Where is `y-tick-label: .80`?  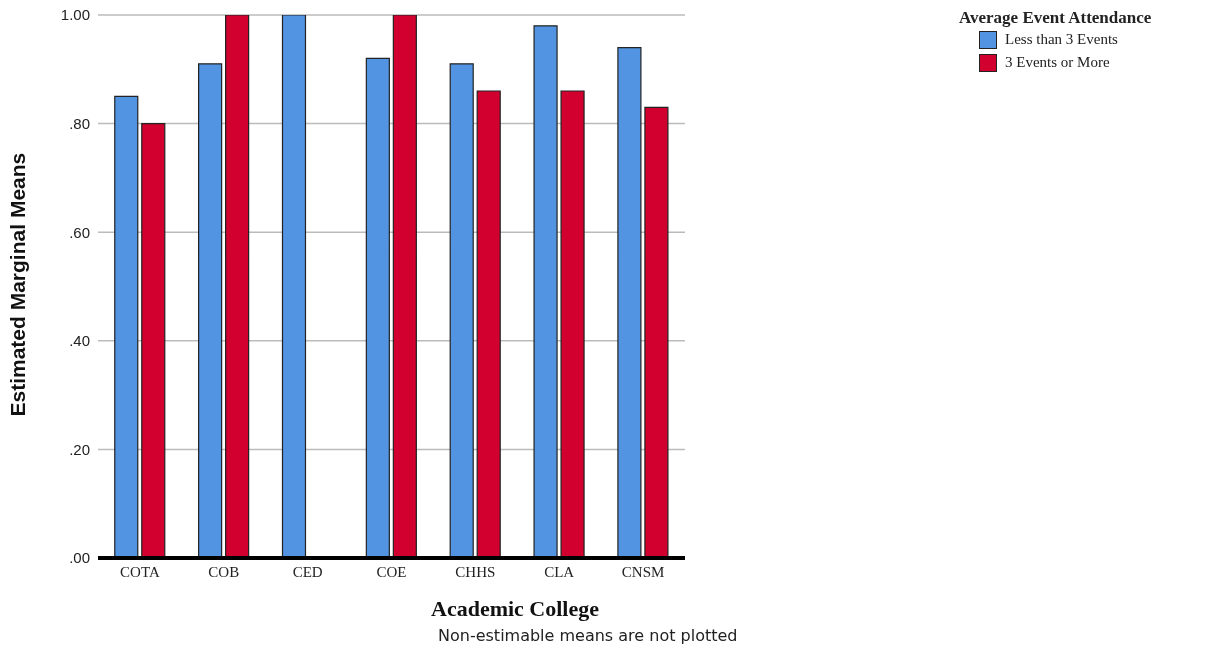 y-tick-label: .80 is located at coordinates (79, 123).